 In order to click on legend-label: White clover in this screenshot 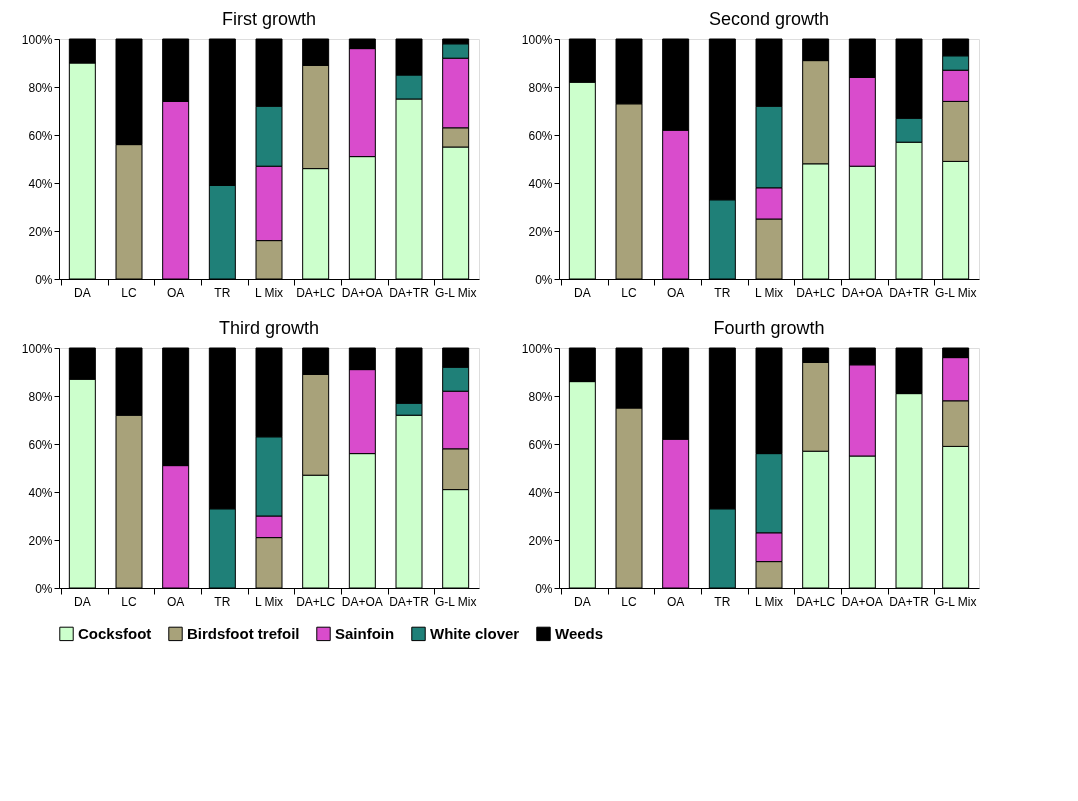, I will do `click(475, 633)`.